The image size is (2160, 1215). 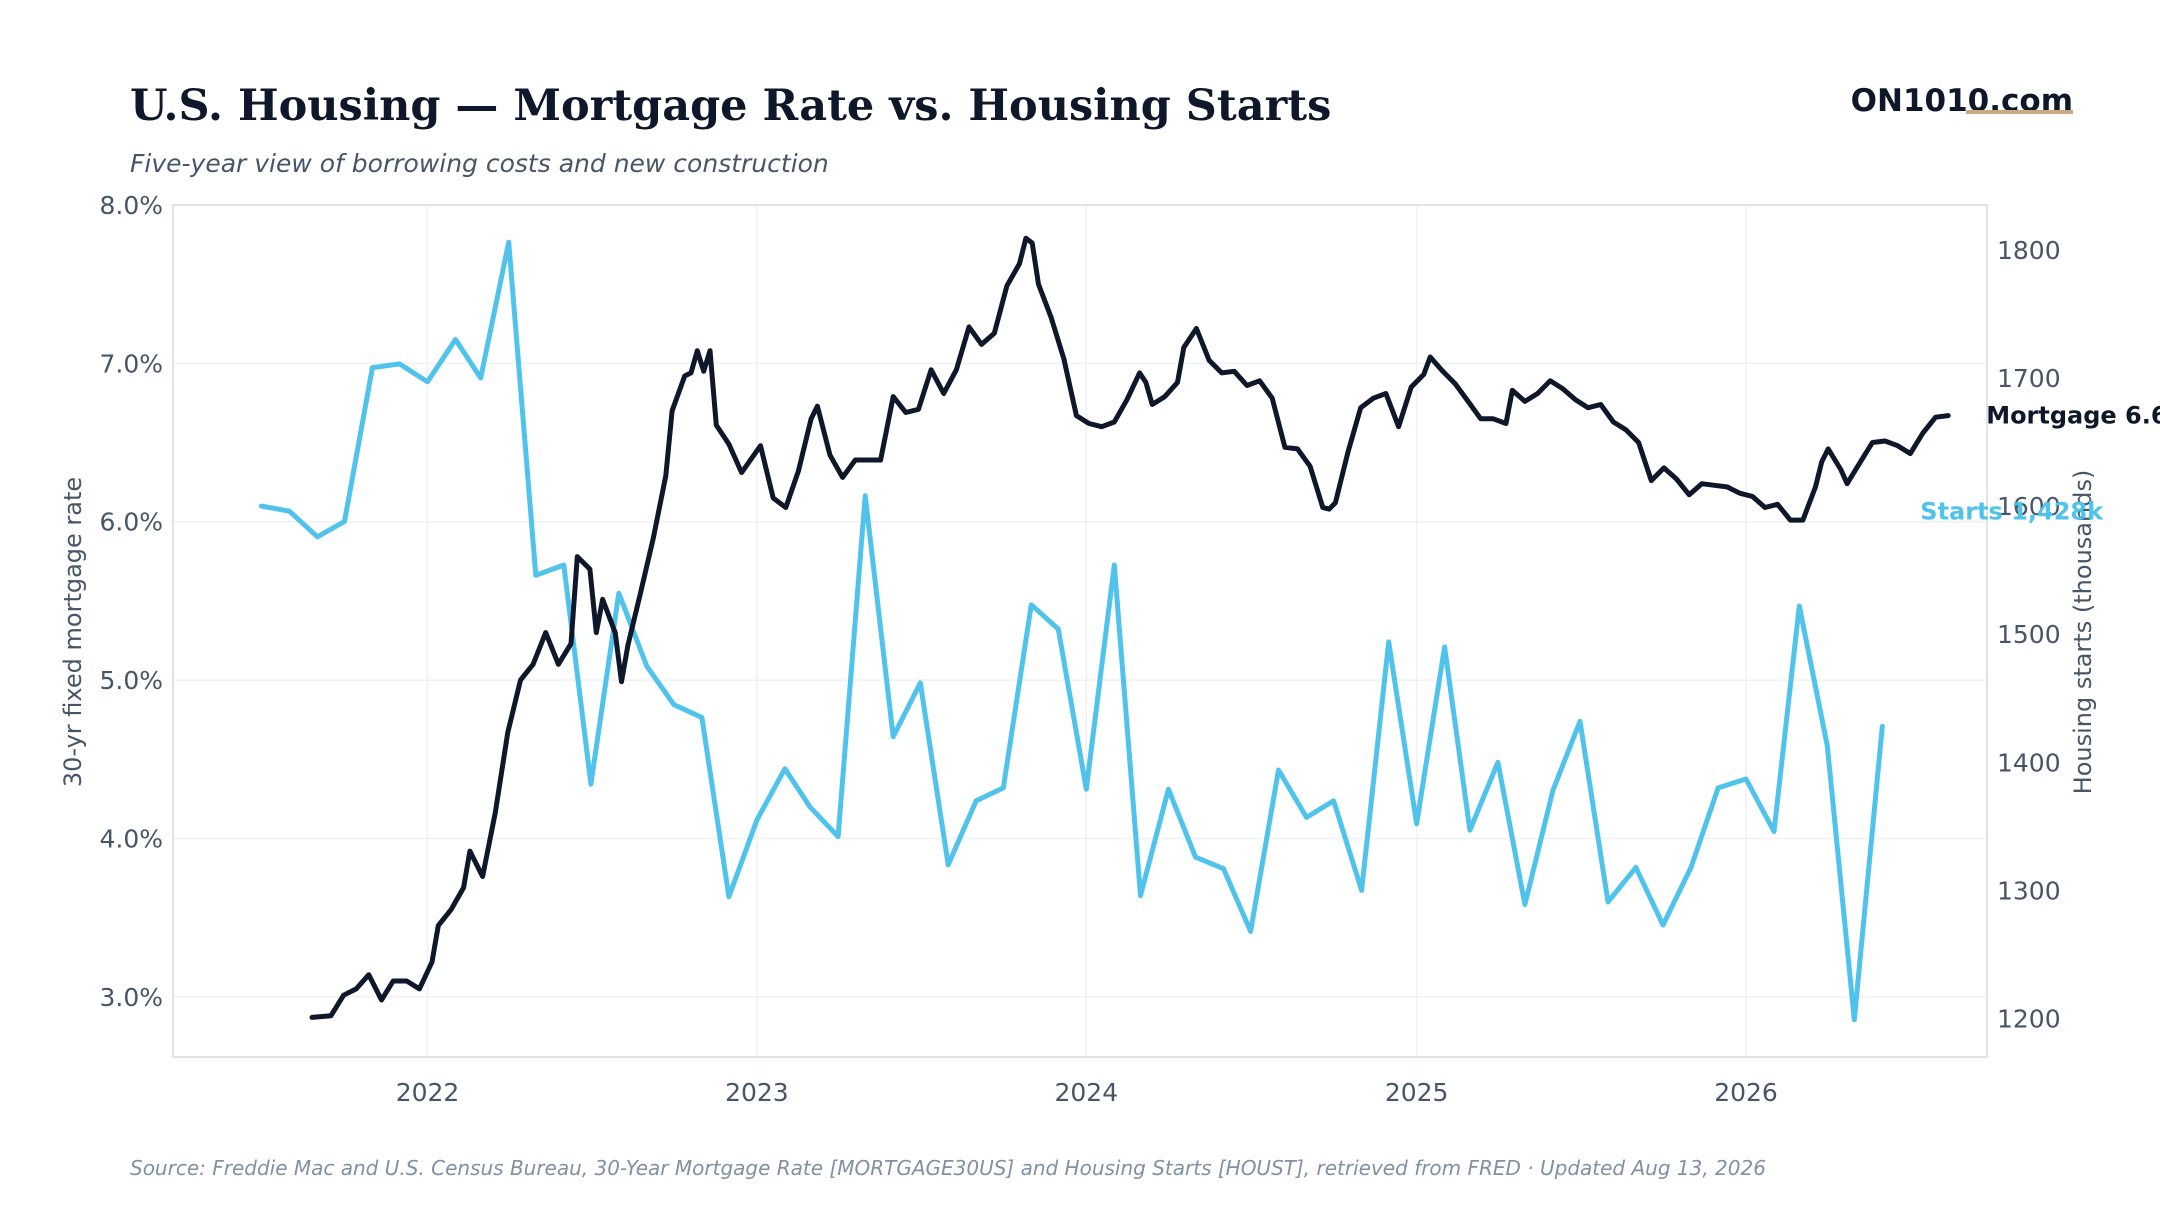 I want to click on right-tick-label: 1400, so click(x=2029, y=762).